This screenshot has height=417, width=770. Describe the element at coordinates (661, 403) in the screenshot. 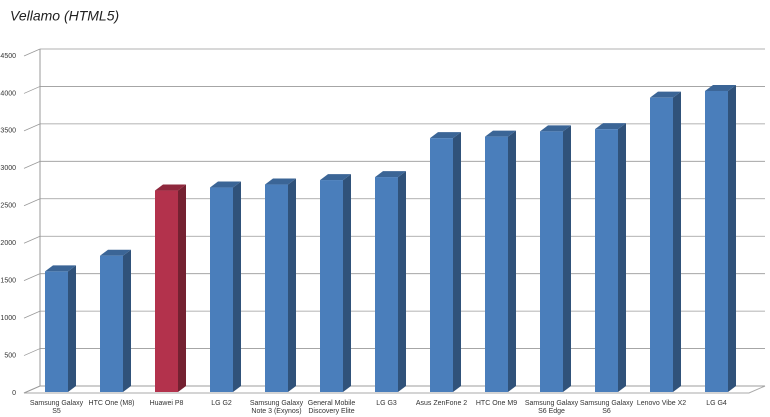

I see `x-tick-label: Lenovo Vibe X2` at that location.